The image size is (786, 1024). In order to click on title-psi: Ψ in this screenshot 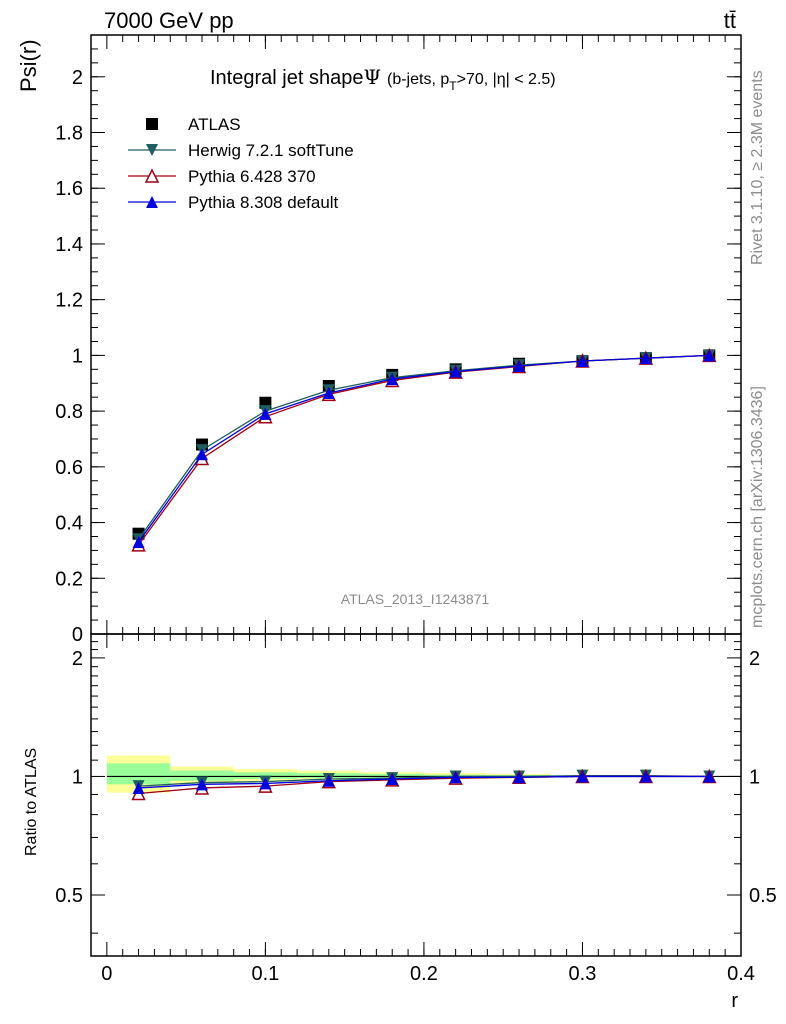, I will do `click(372, 77)`.